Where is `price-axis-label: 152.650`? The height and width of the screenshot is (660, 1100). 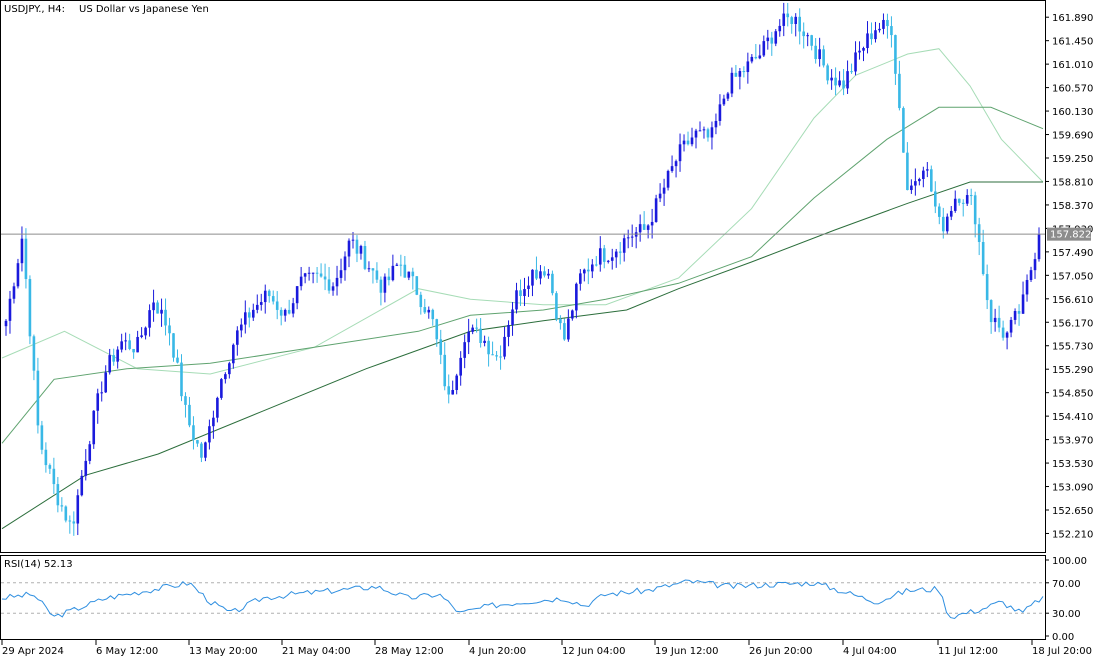
price-axis-label: 152.650 is located at coordinates (1072, 511).